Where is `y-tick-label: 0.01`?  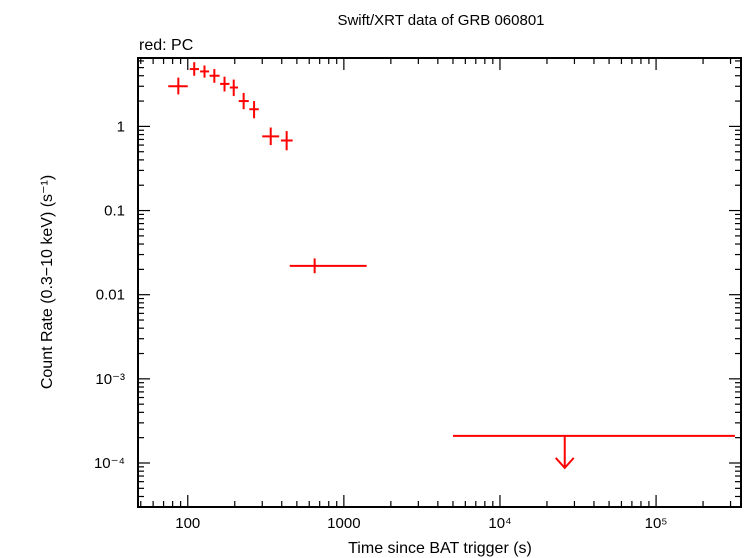 y-tick-label: 0.01 is located at coordinates (110, 295).